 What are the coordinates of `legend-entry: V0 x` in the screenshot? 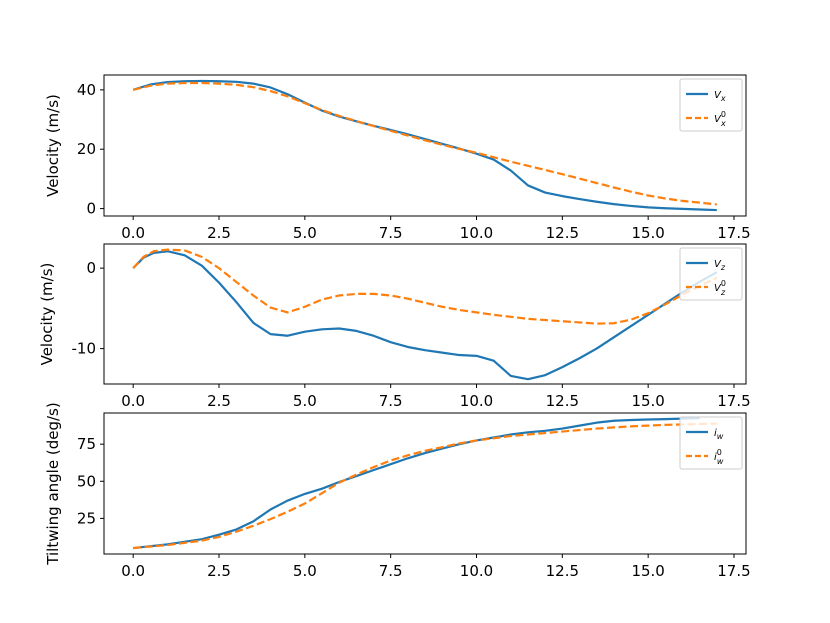 It's located at (720, 119).